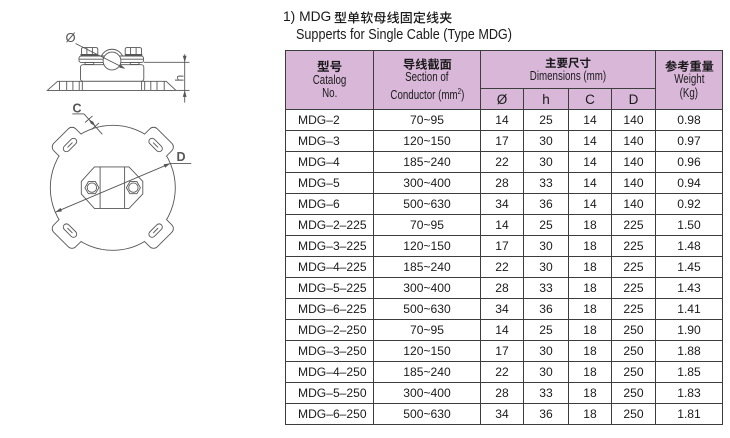 The height and width of the screenshot is (438, 730). I want to click on svg-text: Ø, so click(71, 37).